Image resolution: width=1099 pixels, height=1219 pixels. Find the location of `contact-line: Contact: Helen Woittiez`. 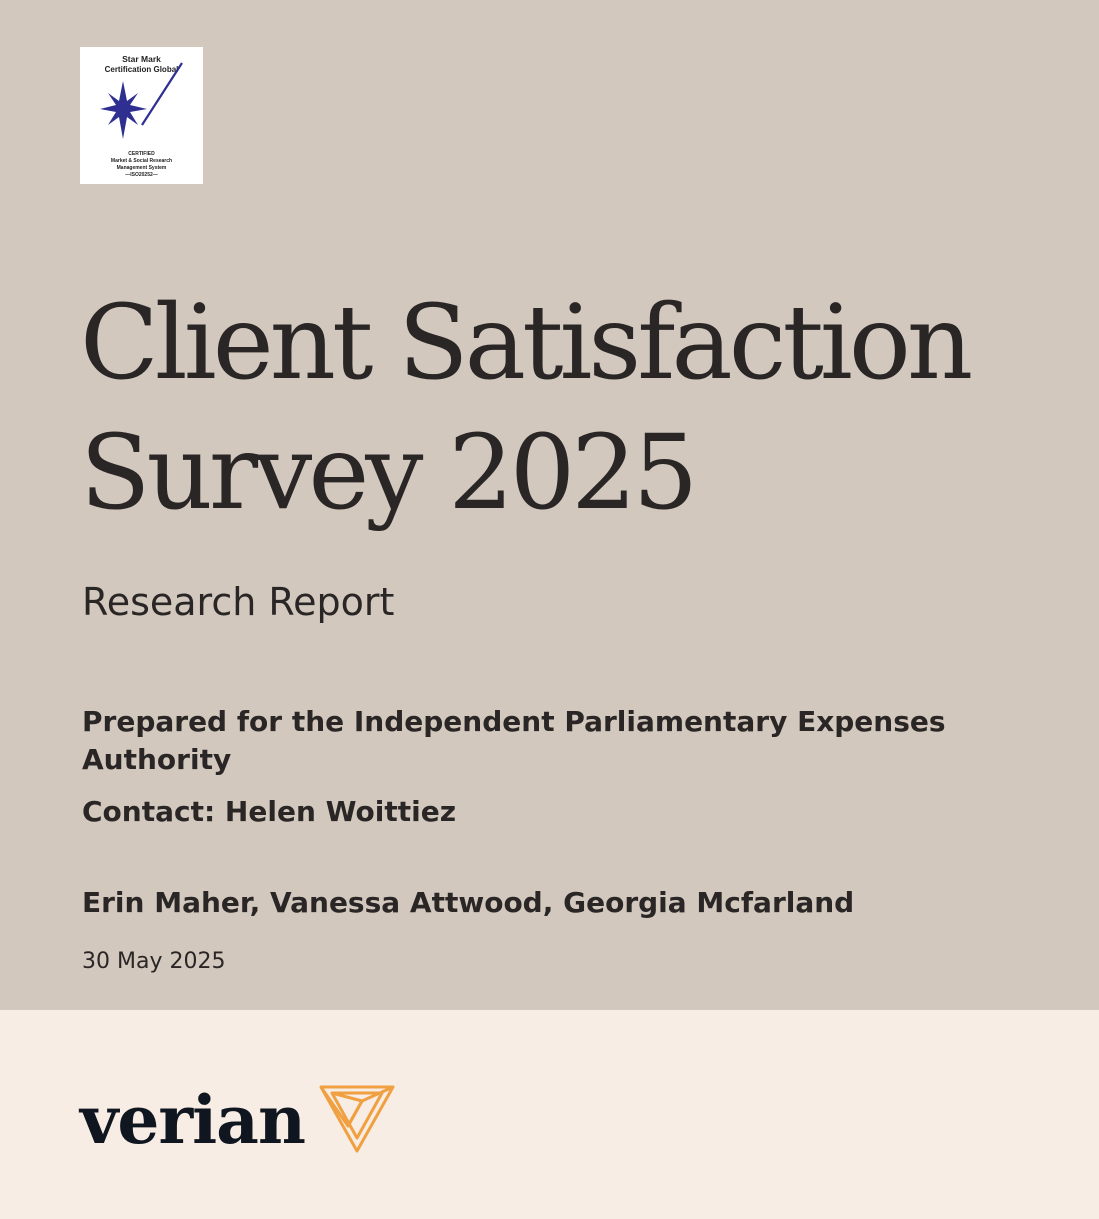

contact-line: Contact: Helen Woittiez is located at coordinates (269, 811).